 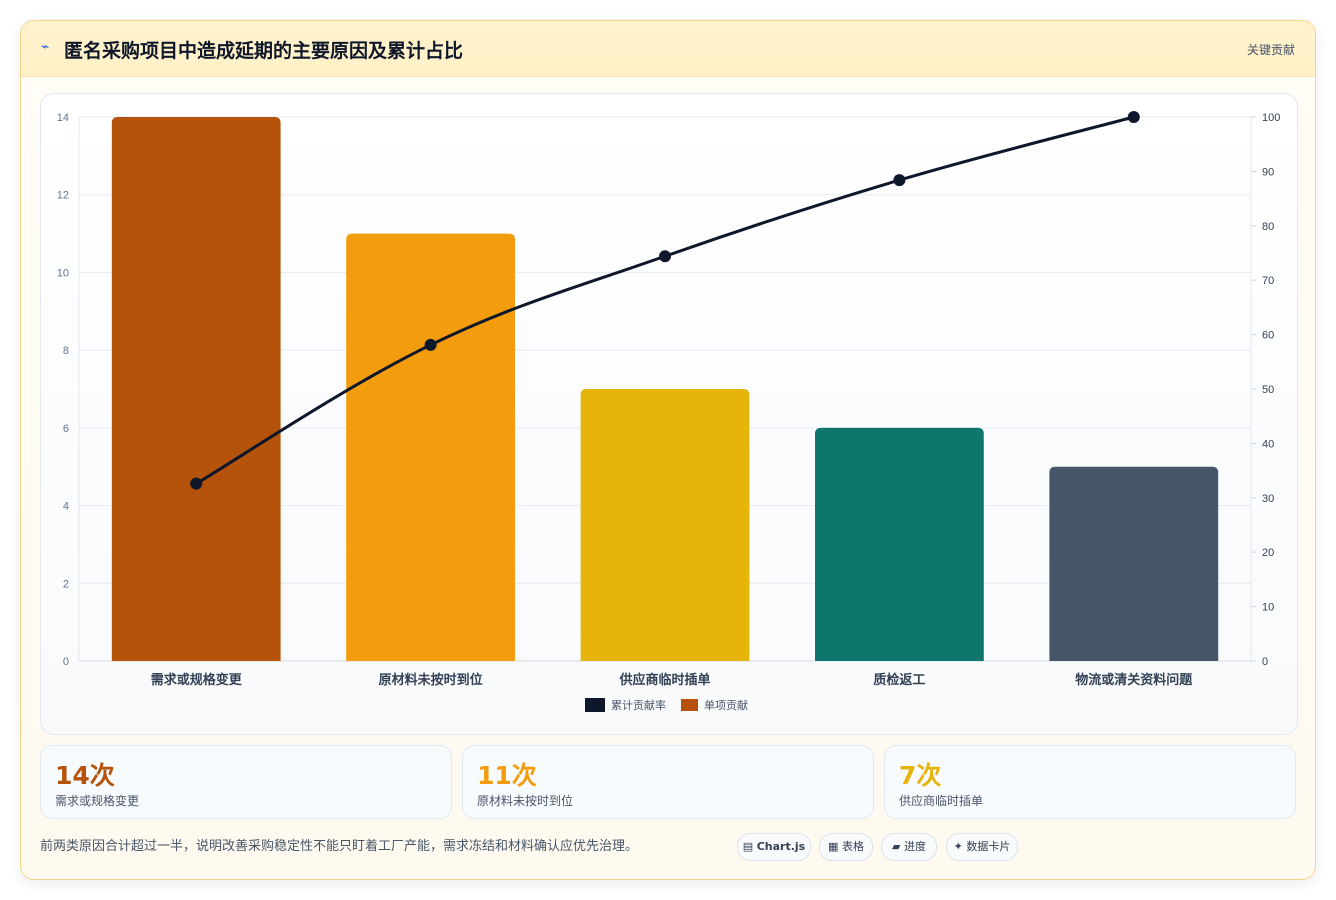 What do you see at coordinates (85, 775) in the screenshot?
I see `stat-value: 14次` at bounding box center [85, 775].